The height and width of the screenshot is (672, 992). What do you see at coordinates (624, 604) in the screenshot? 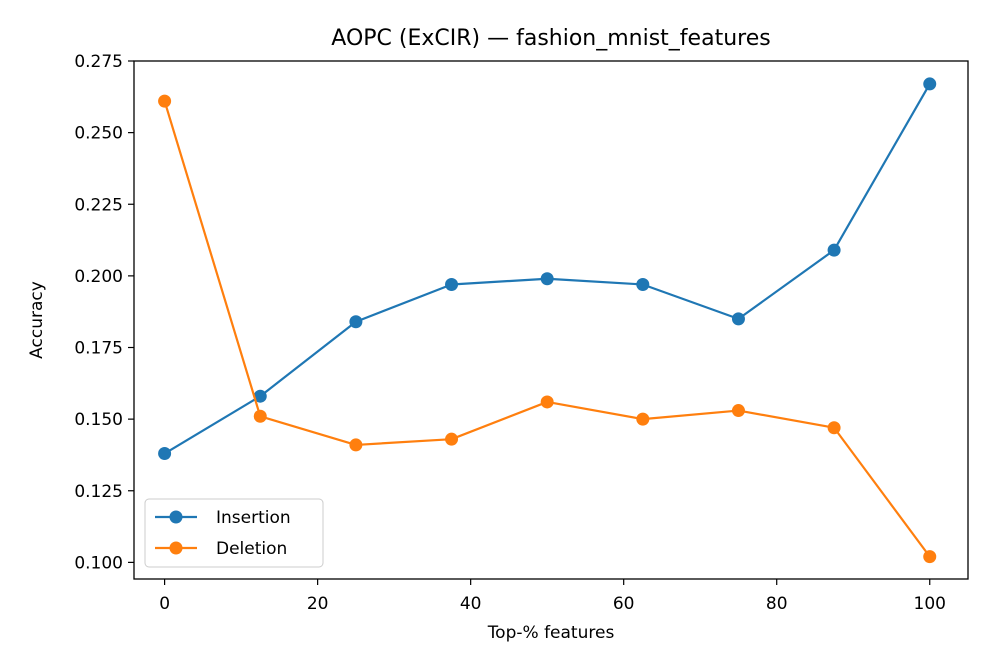
I see `x-tick-label: 60` at bounding box center [624, 604].